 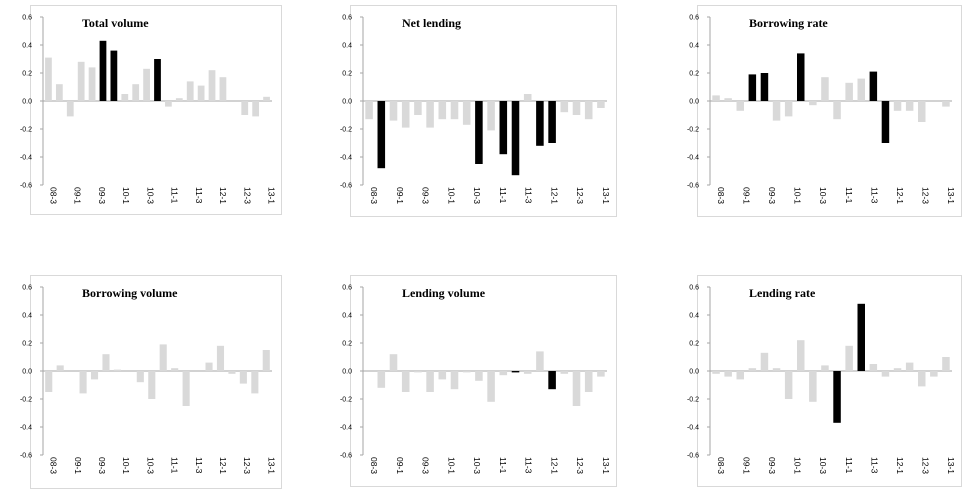 I want to click on y-tick-label: 0.4, so click(x=347, y=46).